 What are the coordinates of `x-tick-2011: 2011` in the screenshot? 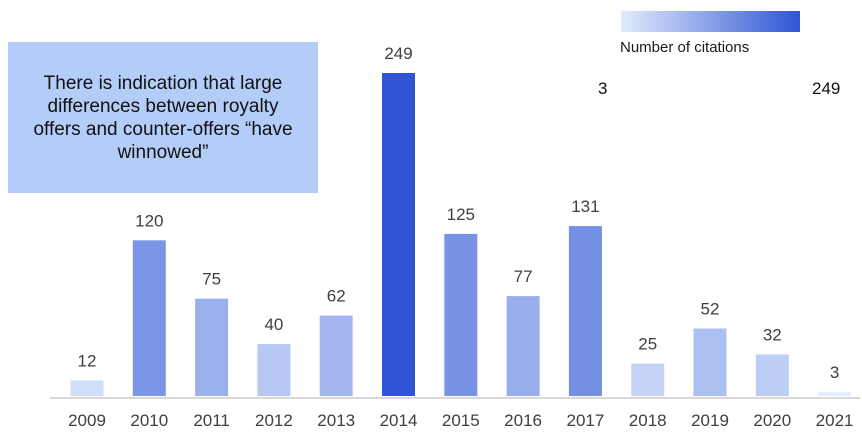 It's located at (211, 420).